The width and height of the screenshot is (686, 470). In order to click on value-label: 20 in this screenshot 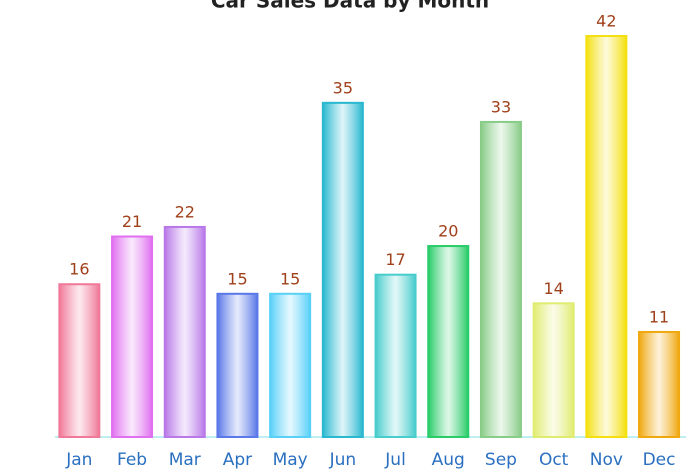, I will do `click(448, 231)`.